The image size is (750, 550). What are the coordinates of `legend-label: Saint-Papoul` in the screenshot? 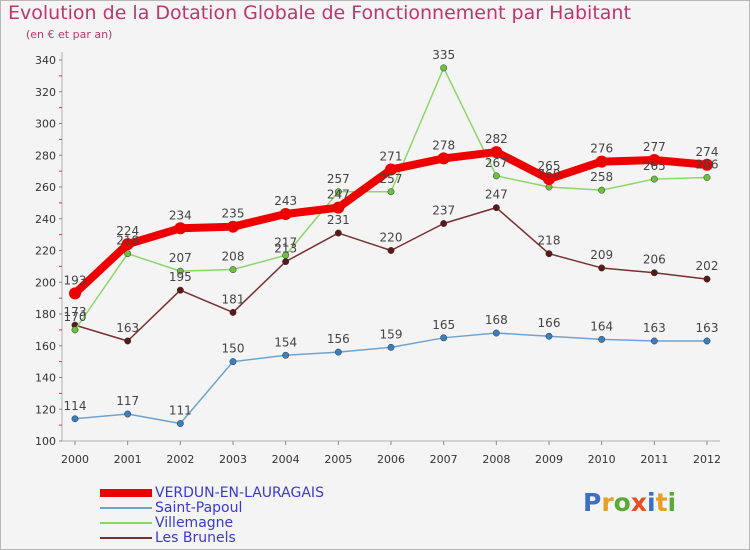 It's located at (199, 508).